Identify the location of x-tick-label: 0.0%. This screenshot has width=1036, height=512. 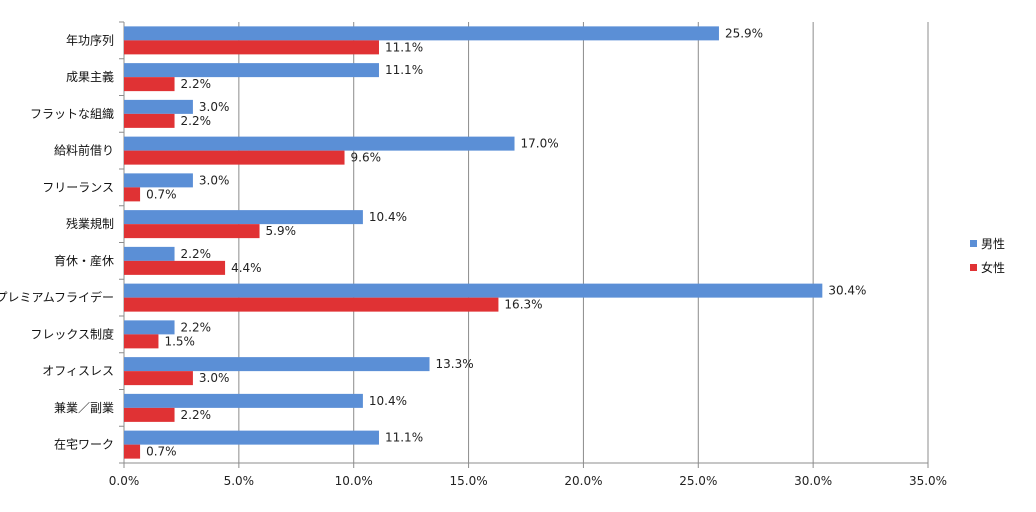
(124, 481).